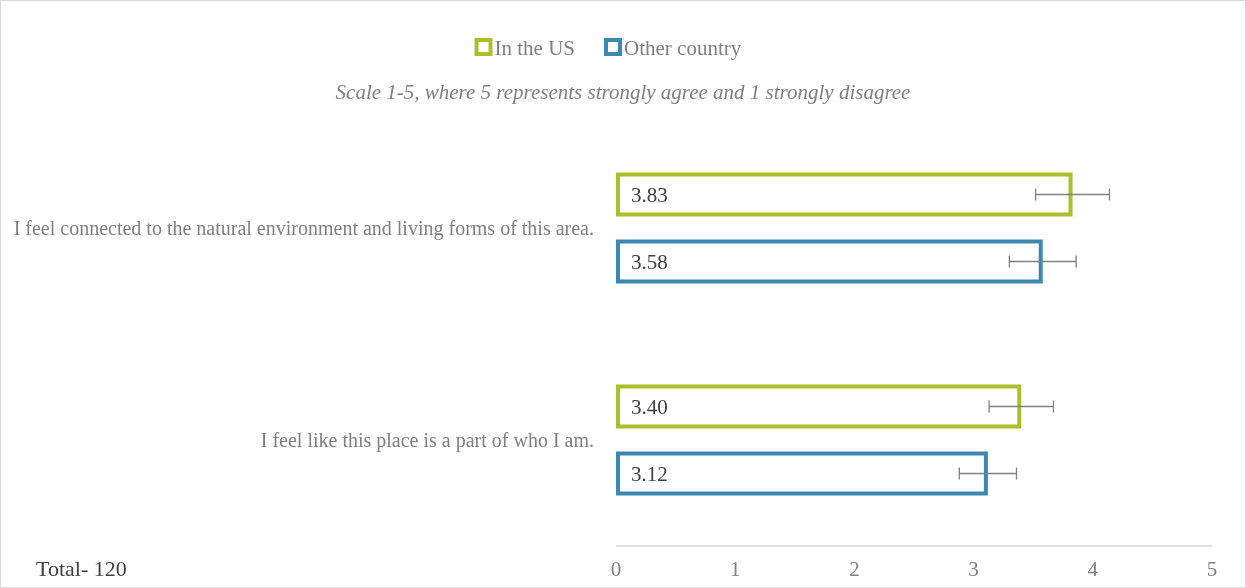  What do you see at coordinates (735, 569) in the screenshot?
I see `x-tick-label: 1` at bounding box center [735, 569].